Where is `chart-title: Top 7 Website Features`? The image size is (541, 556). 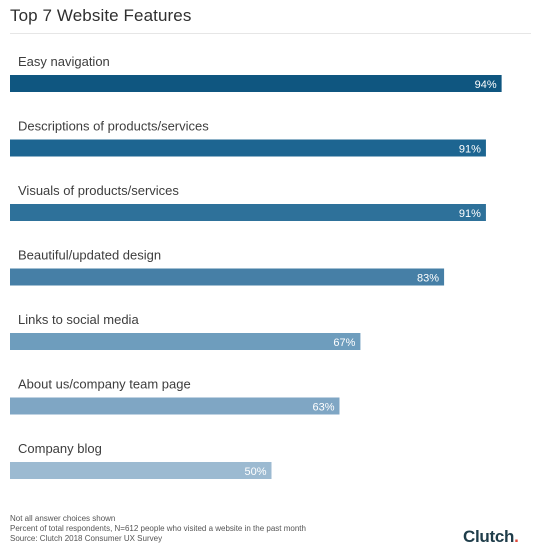 chart-title: Top 7 Website Features is located at coordinates (101, 15).